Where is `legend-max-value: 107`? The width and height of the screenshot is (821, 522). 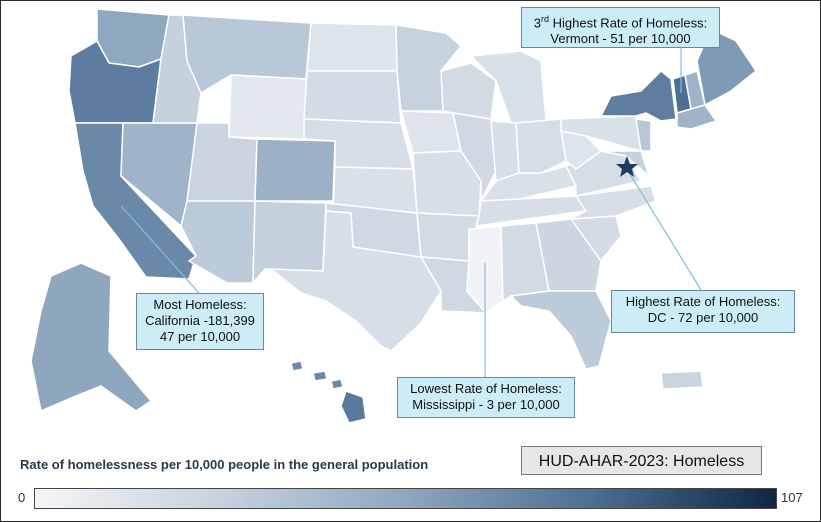
legend-max-value: 107 is located at coordinates (792, 497).